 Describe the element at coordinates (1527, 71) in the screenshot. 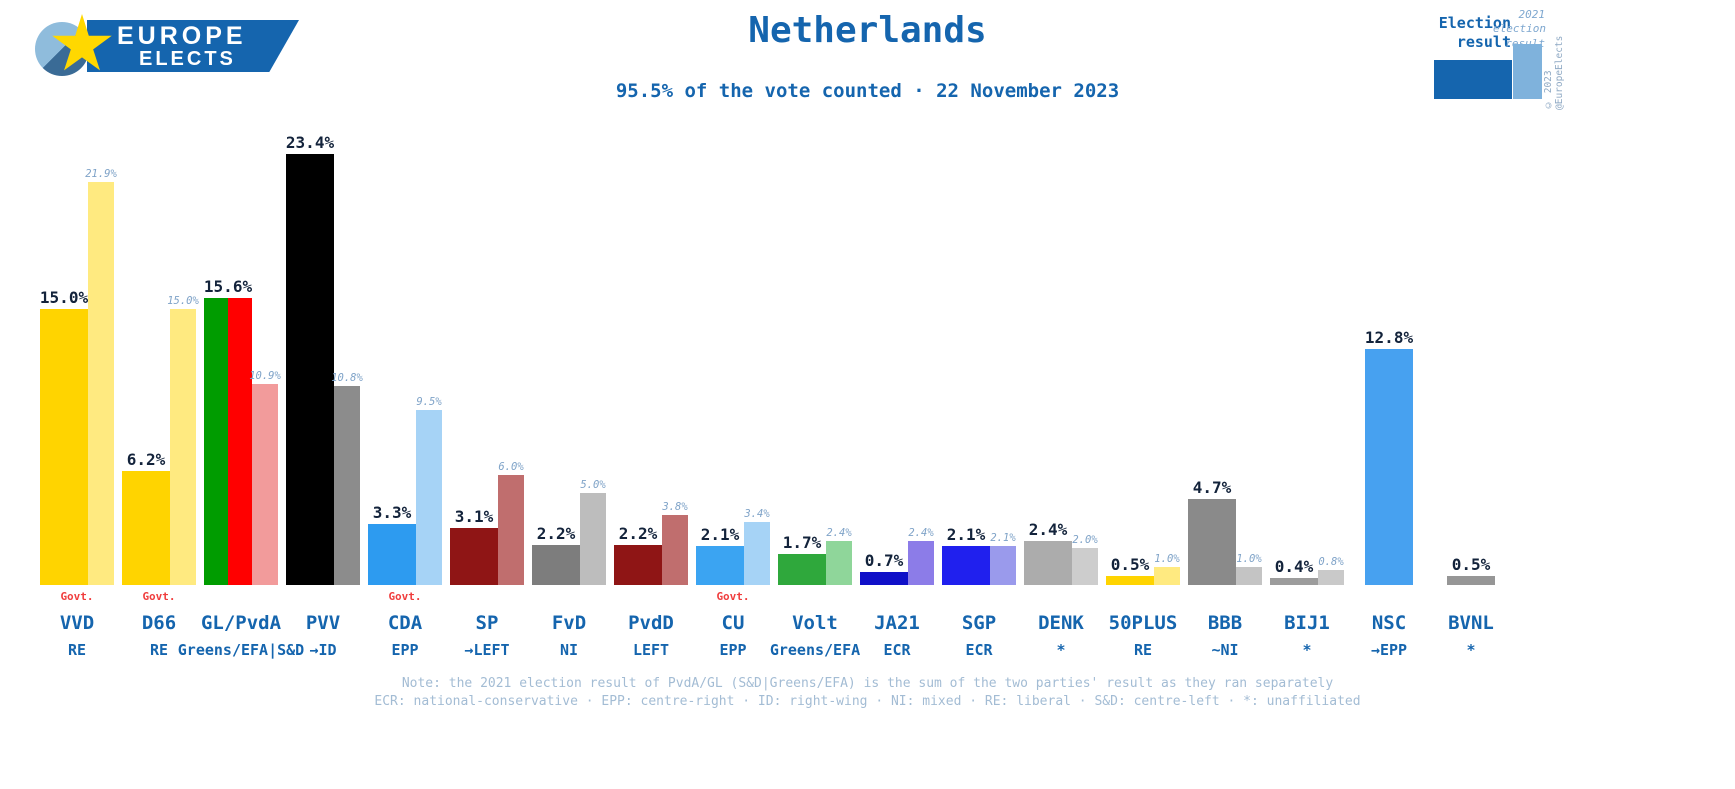

I see `legend-previous-swatch` at that location.